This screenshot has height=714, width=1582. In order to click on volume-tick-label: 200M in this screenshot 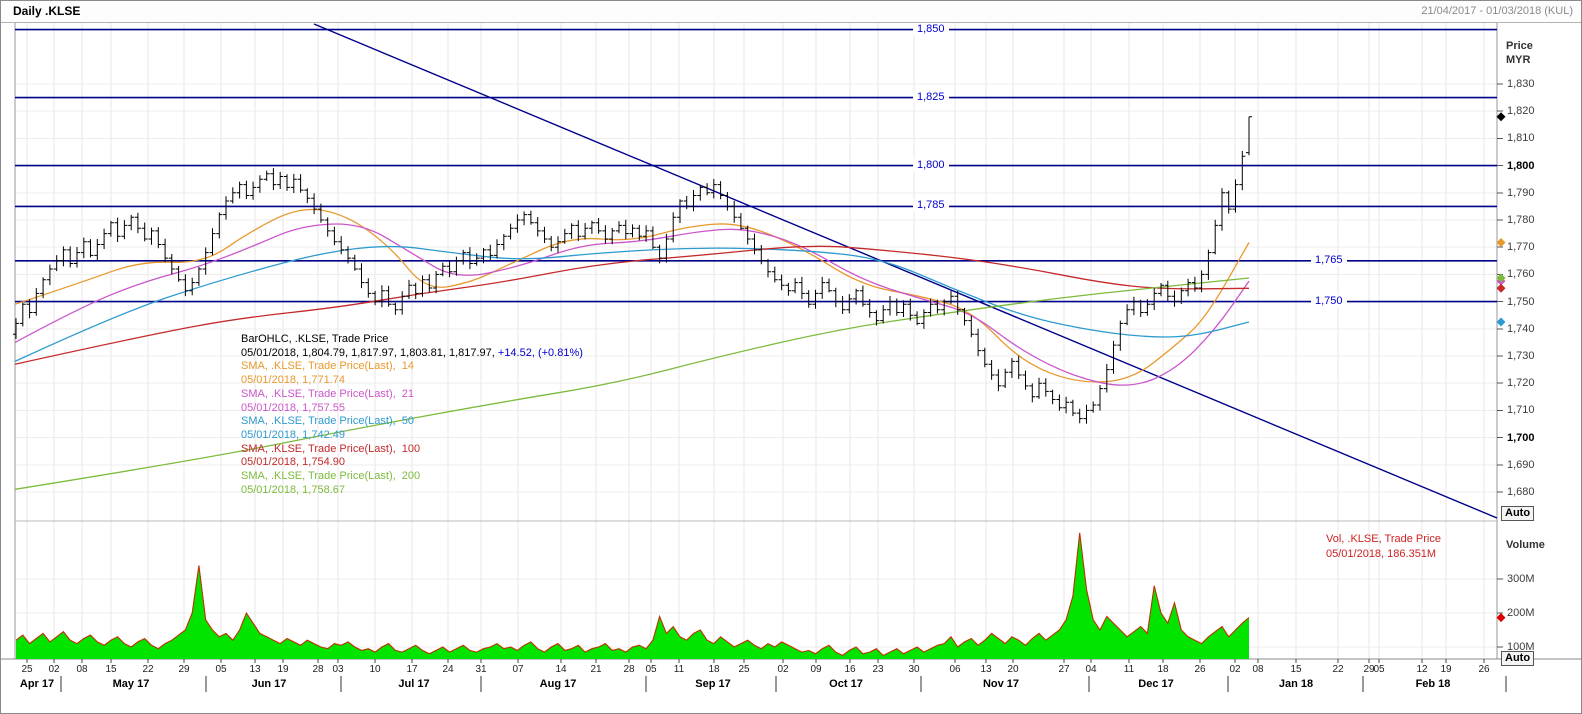, I will do `click(1521, 613)`.